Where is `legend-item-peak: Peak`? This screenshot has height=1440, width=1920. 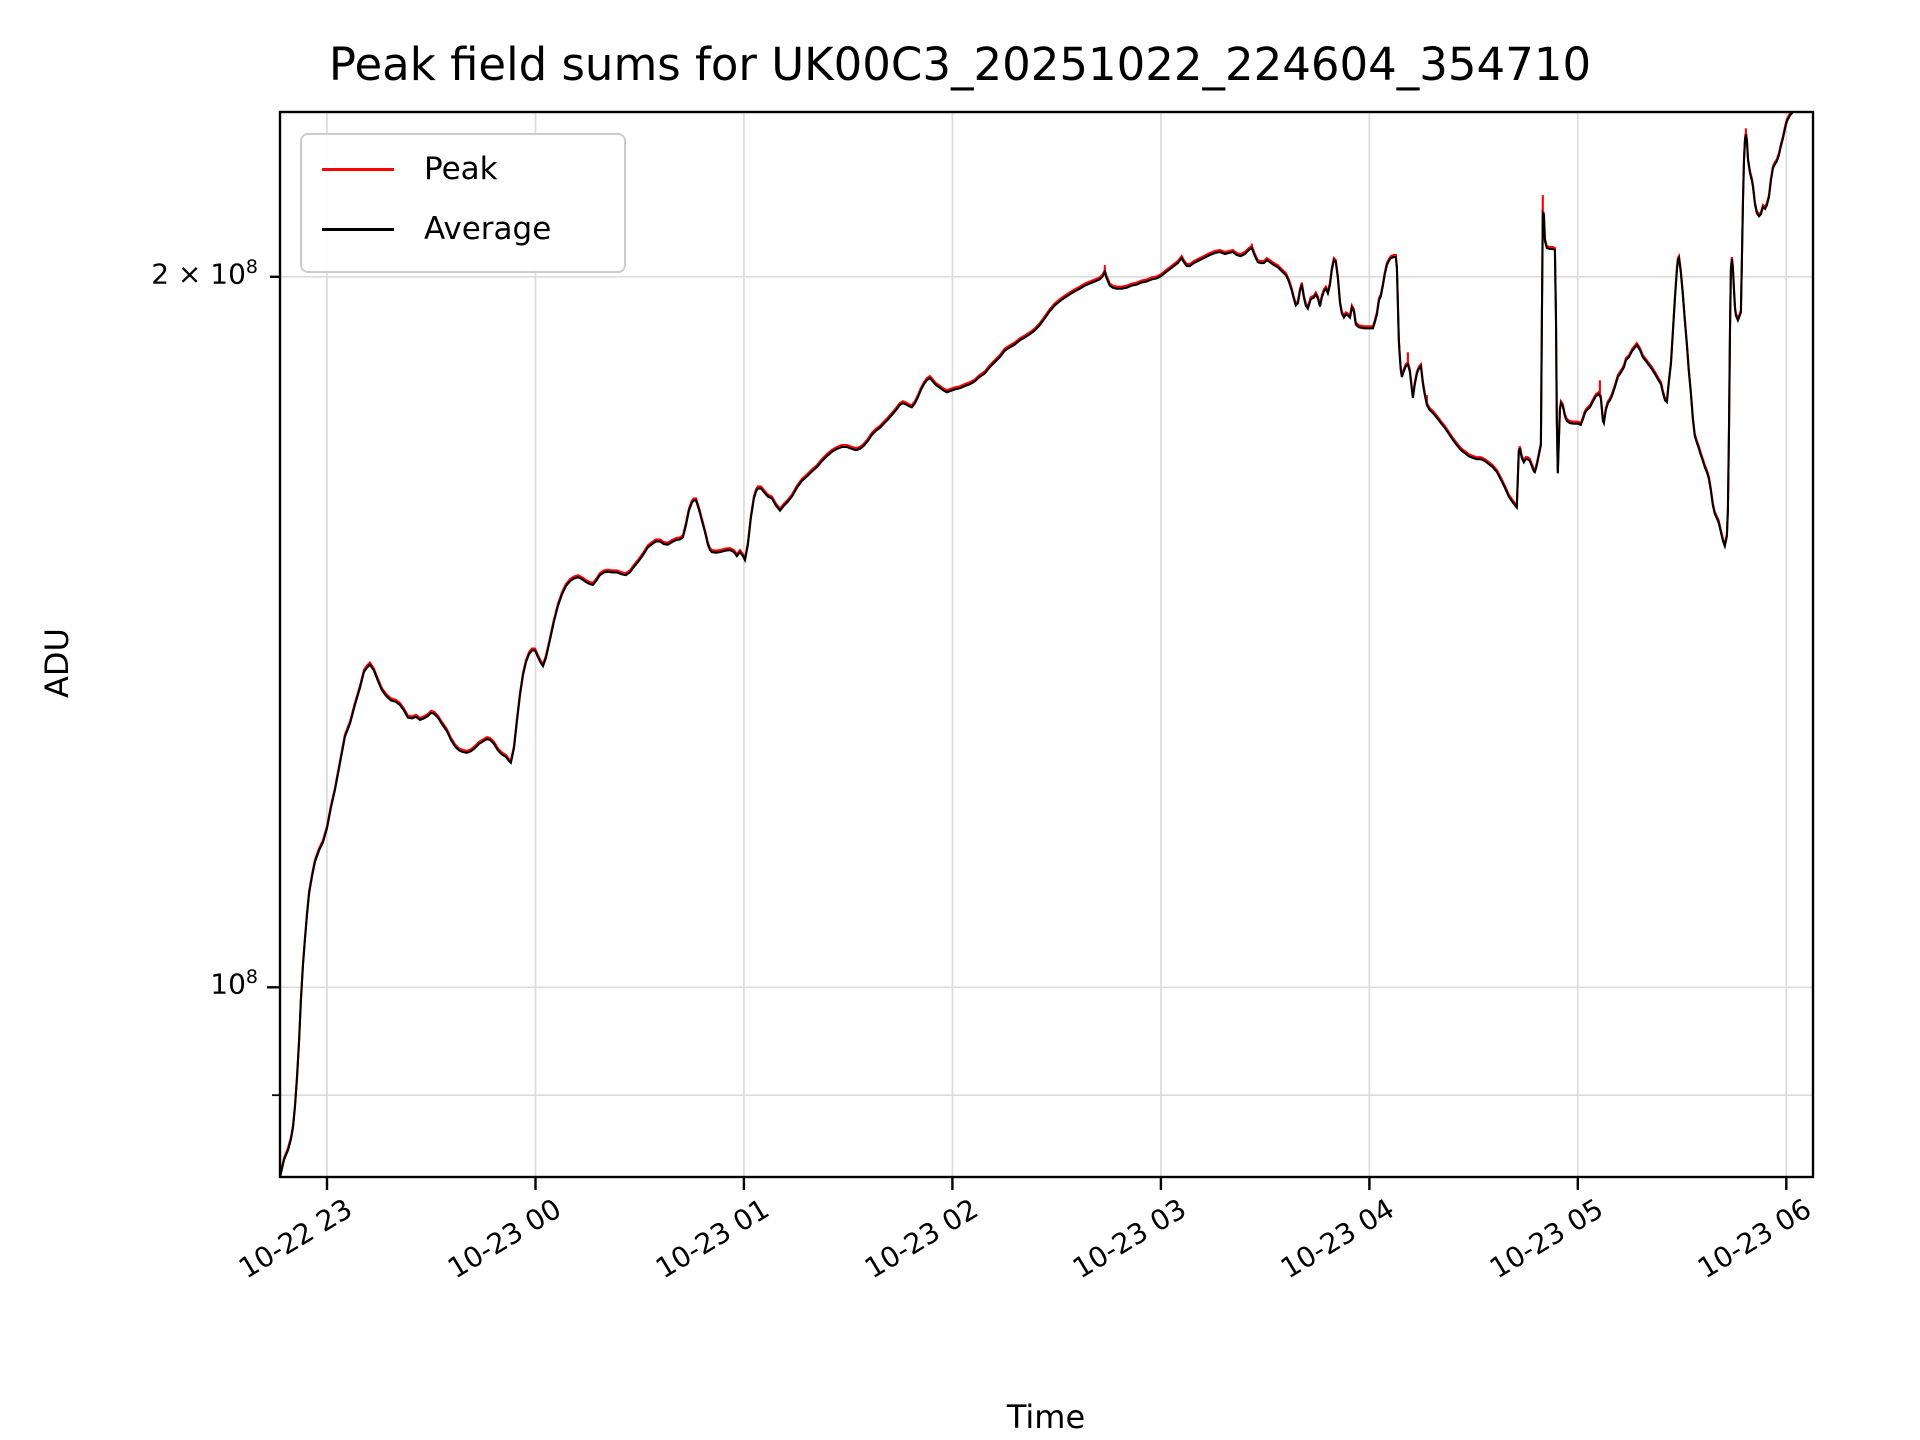
legend-item-peak: Peak is located at coordinates (400, 169).